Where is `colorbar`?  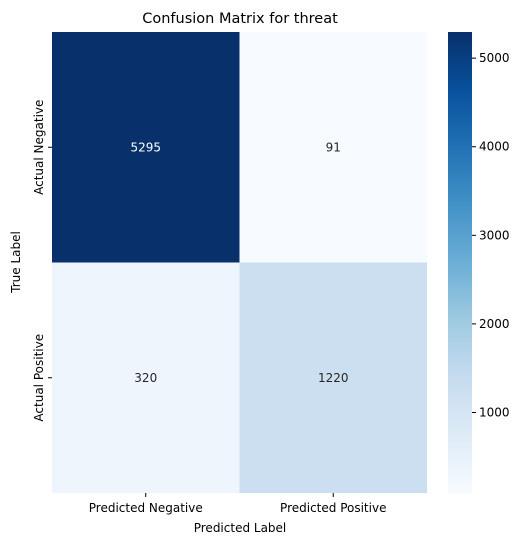
colorbar is located at coordinates (460, 262).